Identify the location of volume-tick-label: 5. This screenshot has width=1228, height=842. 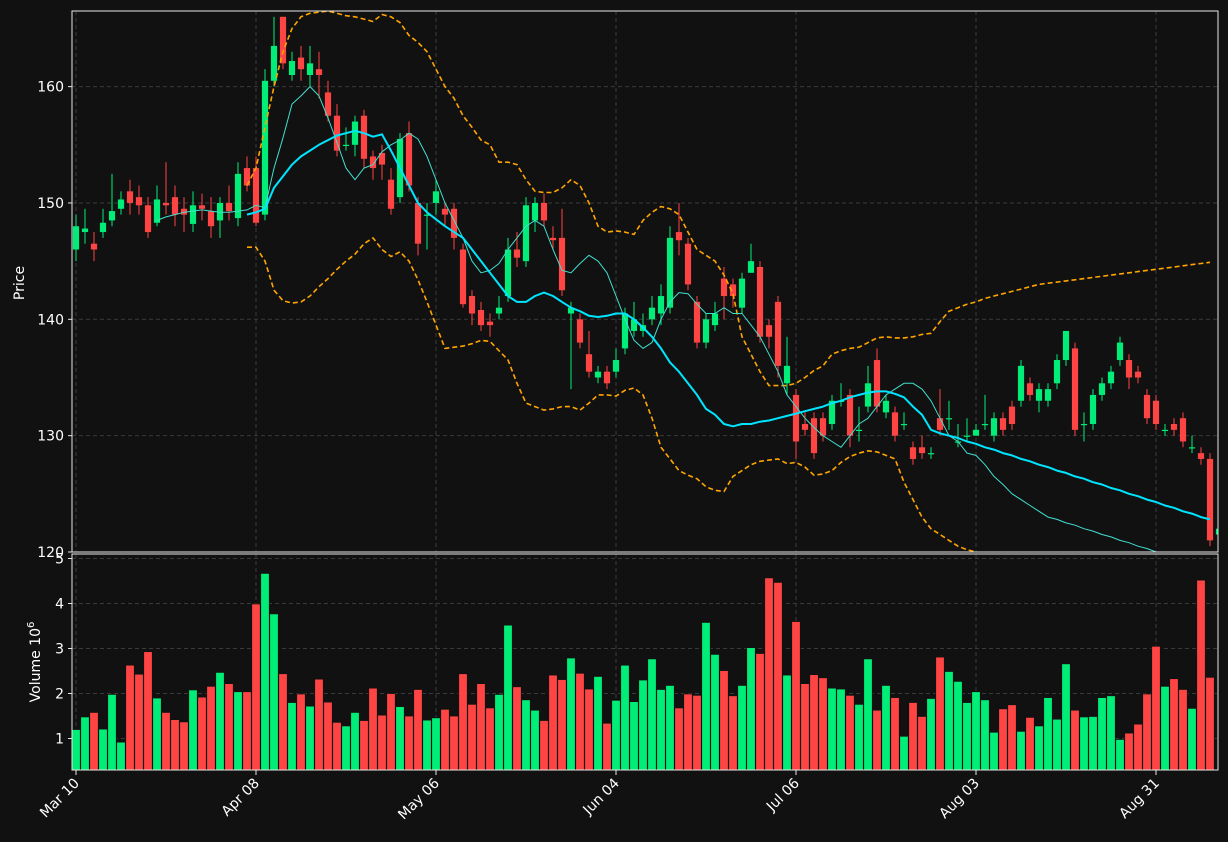
(59, 560).